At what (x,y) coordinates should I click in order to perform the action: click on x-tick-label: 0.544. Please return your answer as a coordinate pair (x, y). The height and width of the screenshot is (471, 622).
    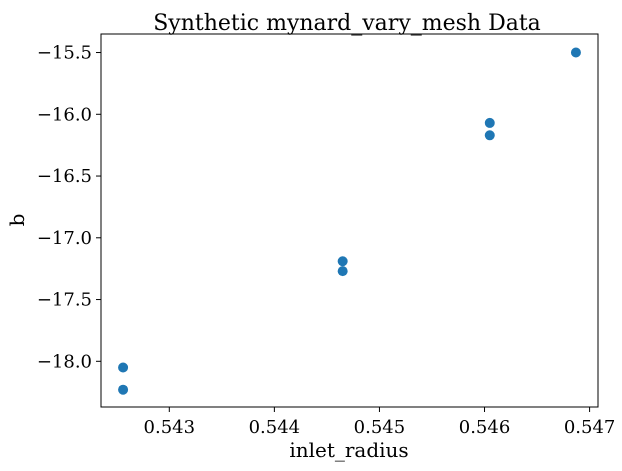
    Looking at the image, I should click on (275, 427).